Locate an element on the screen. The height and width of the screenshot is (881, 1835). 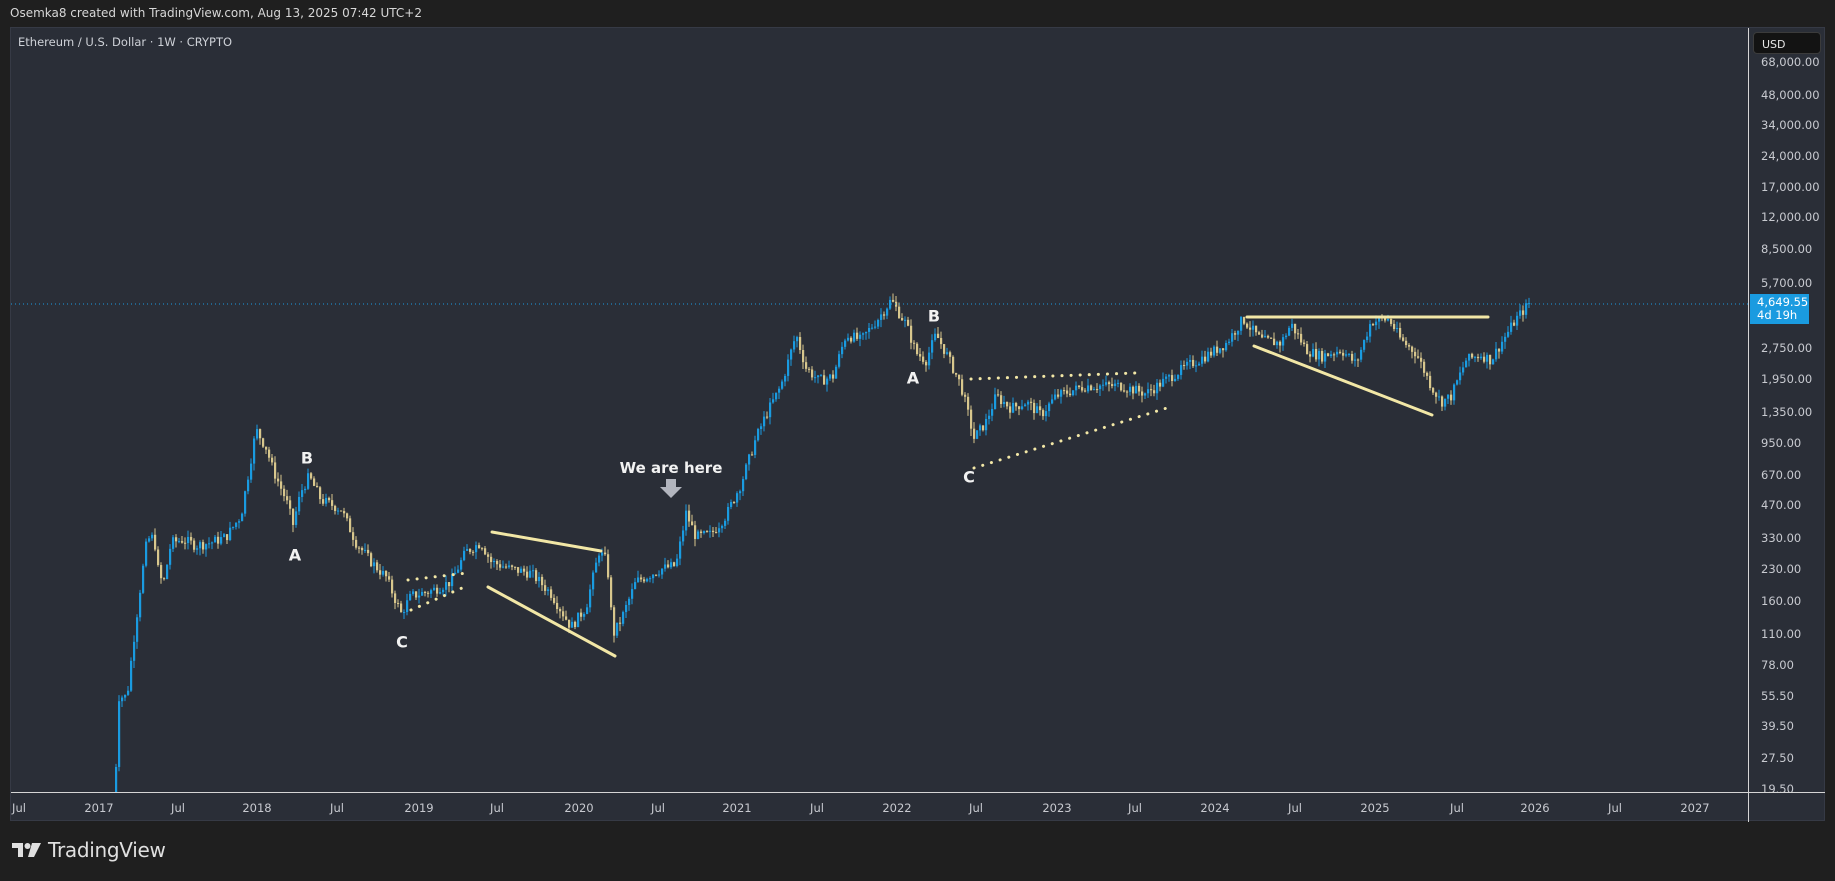
annotation-we-are-here: We are here is located at coordinates (671, 468).